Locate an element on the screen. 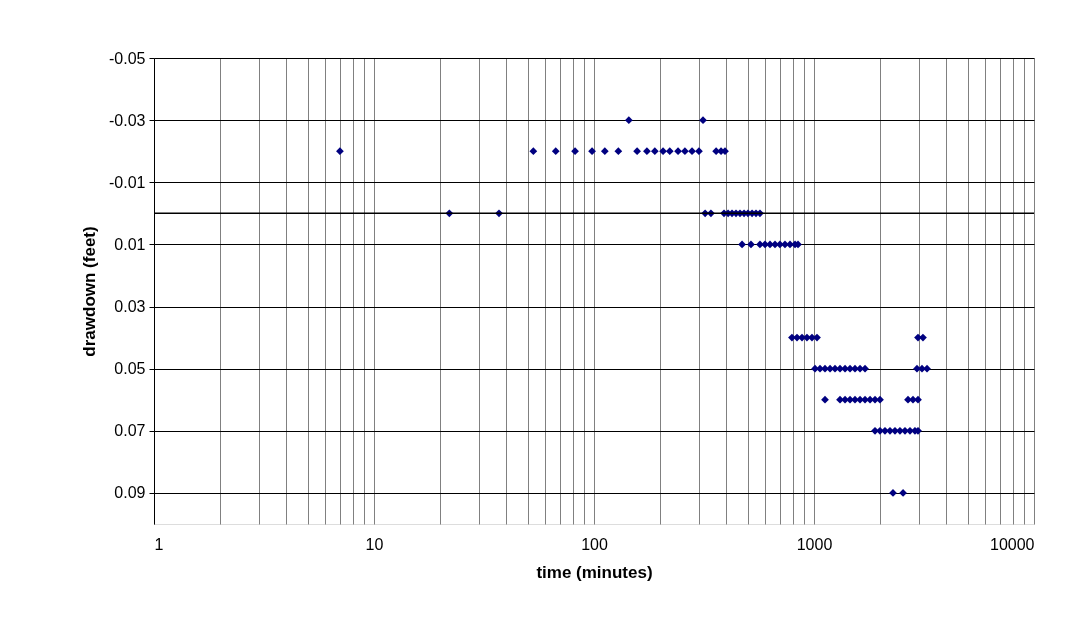  x-tick-label: 100 is located at coordinates (594, 544).